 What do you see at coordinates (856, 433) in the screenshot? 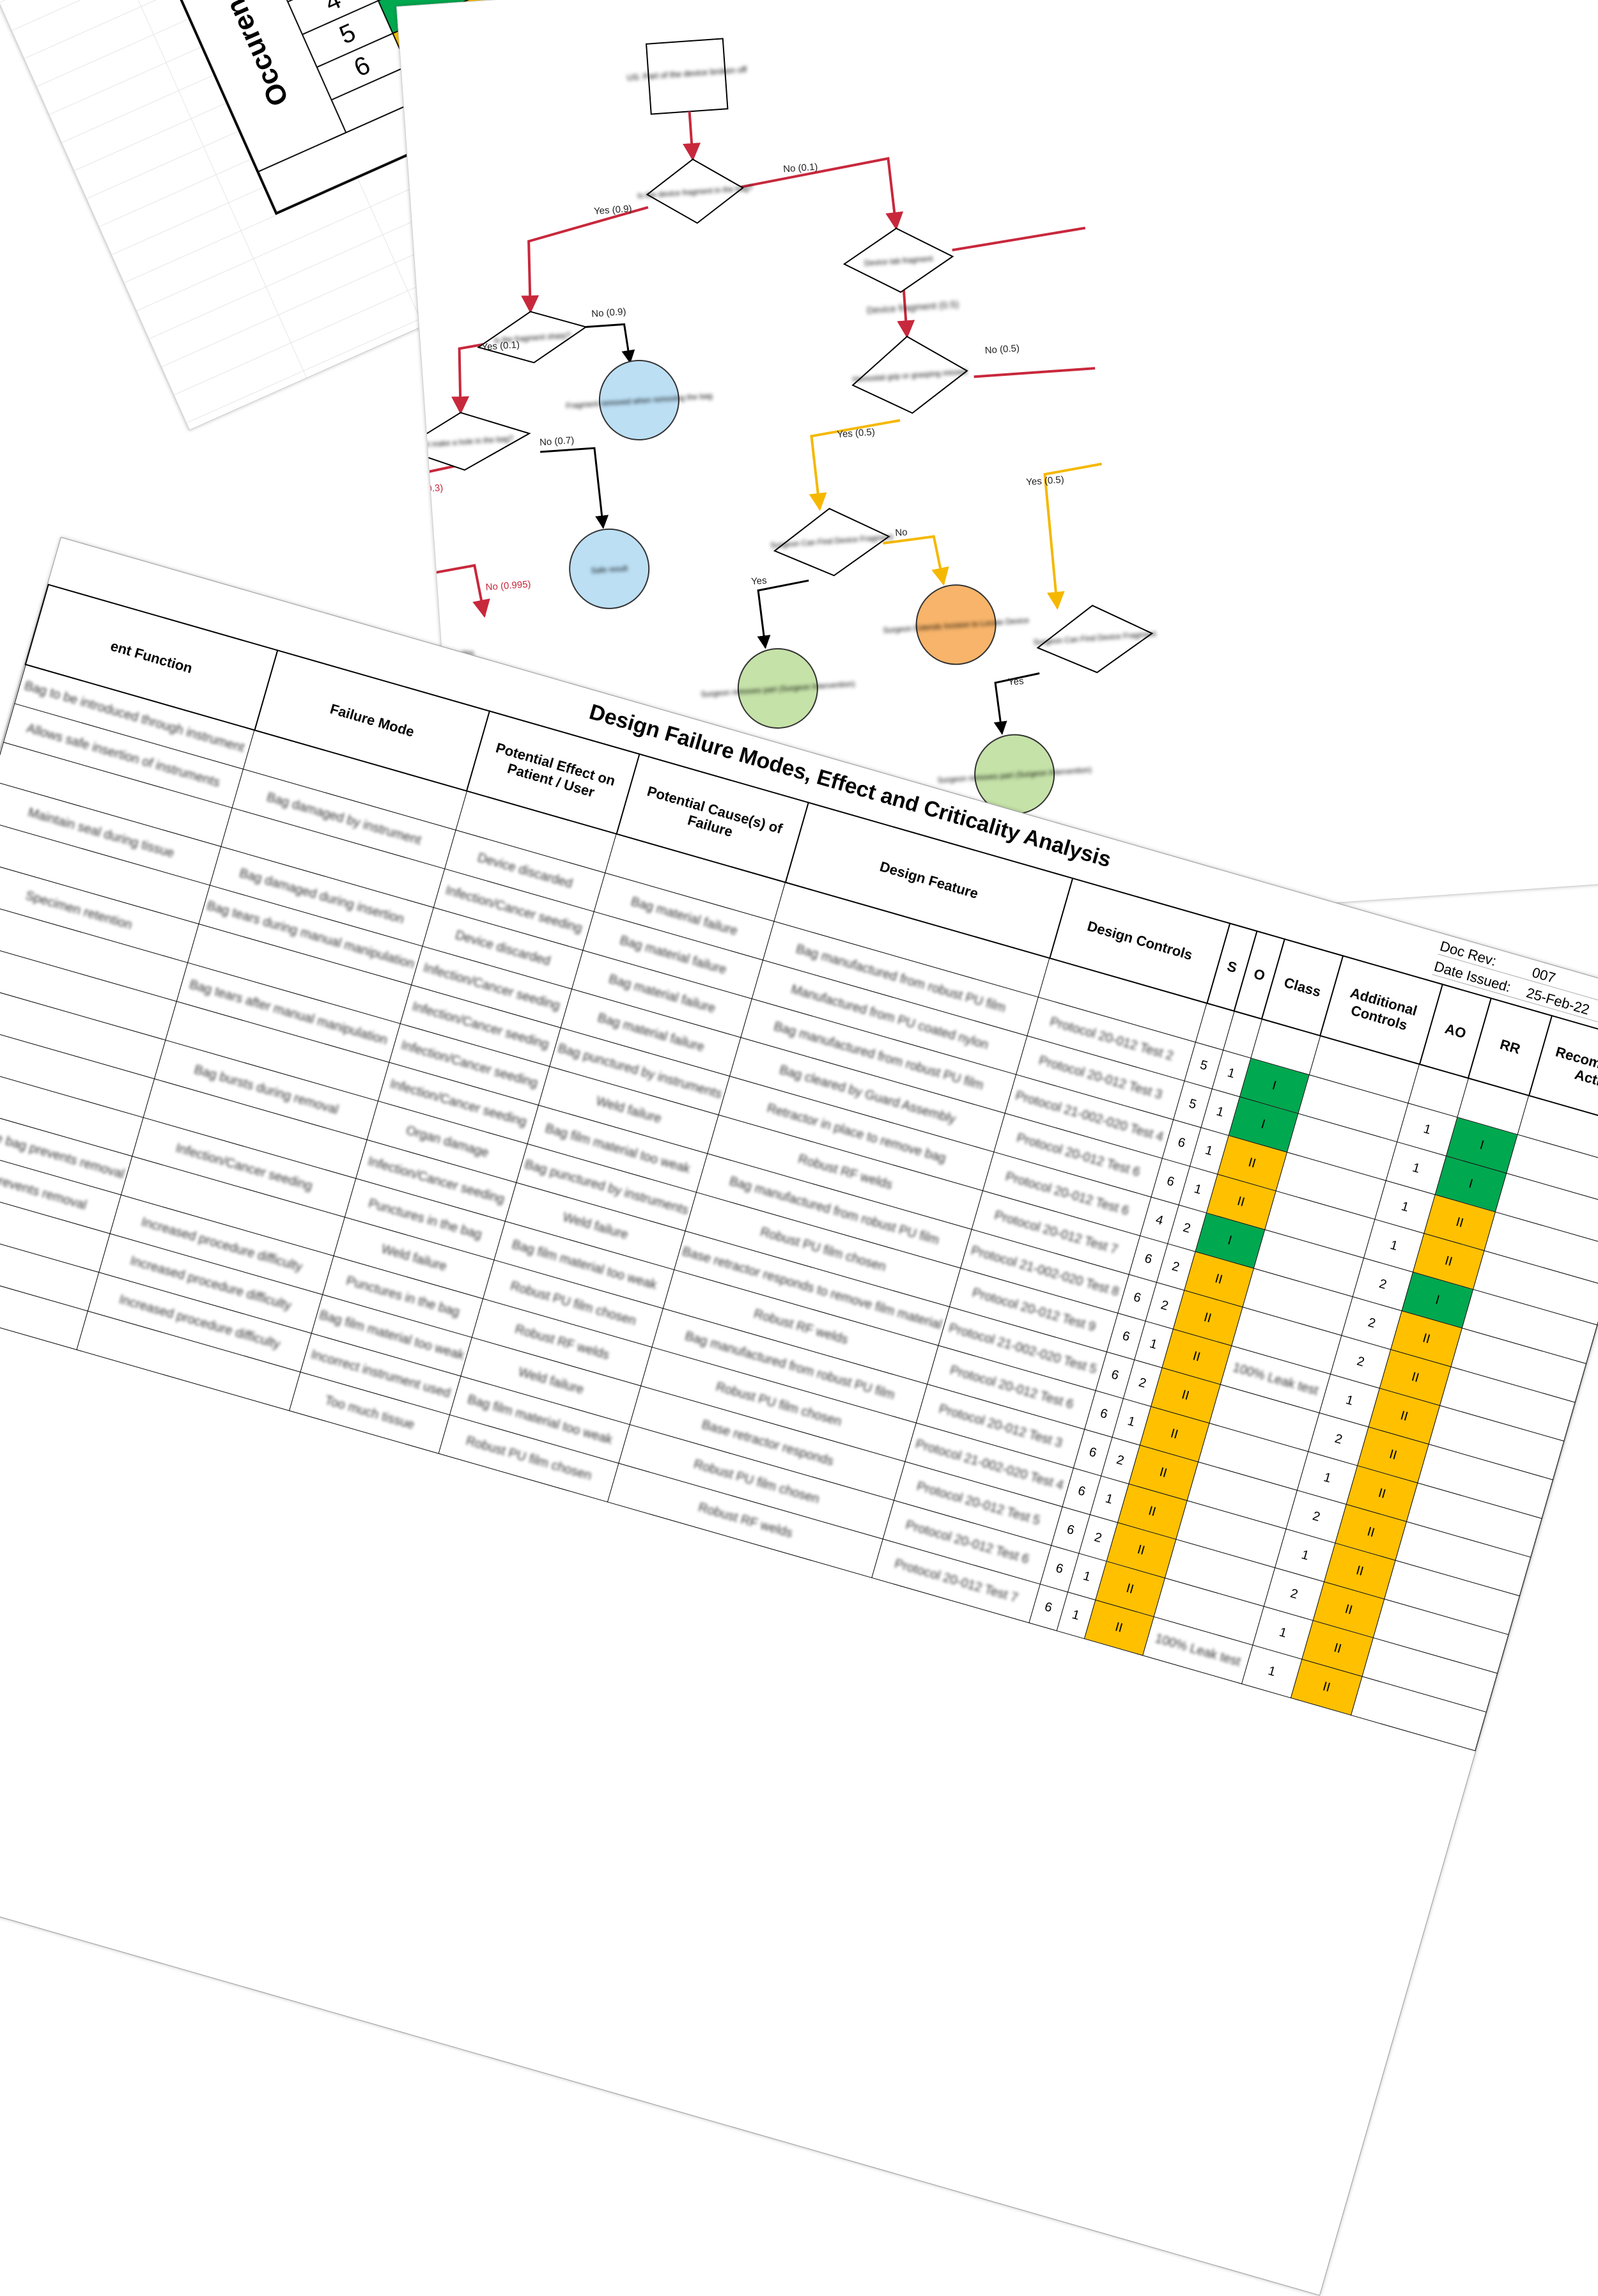
I see `edge-label-yes-05: Yes (0.5)` at bounding box center [856, 433].